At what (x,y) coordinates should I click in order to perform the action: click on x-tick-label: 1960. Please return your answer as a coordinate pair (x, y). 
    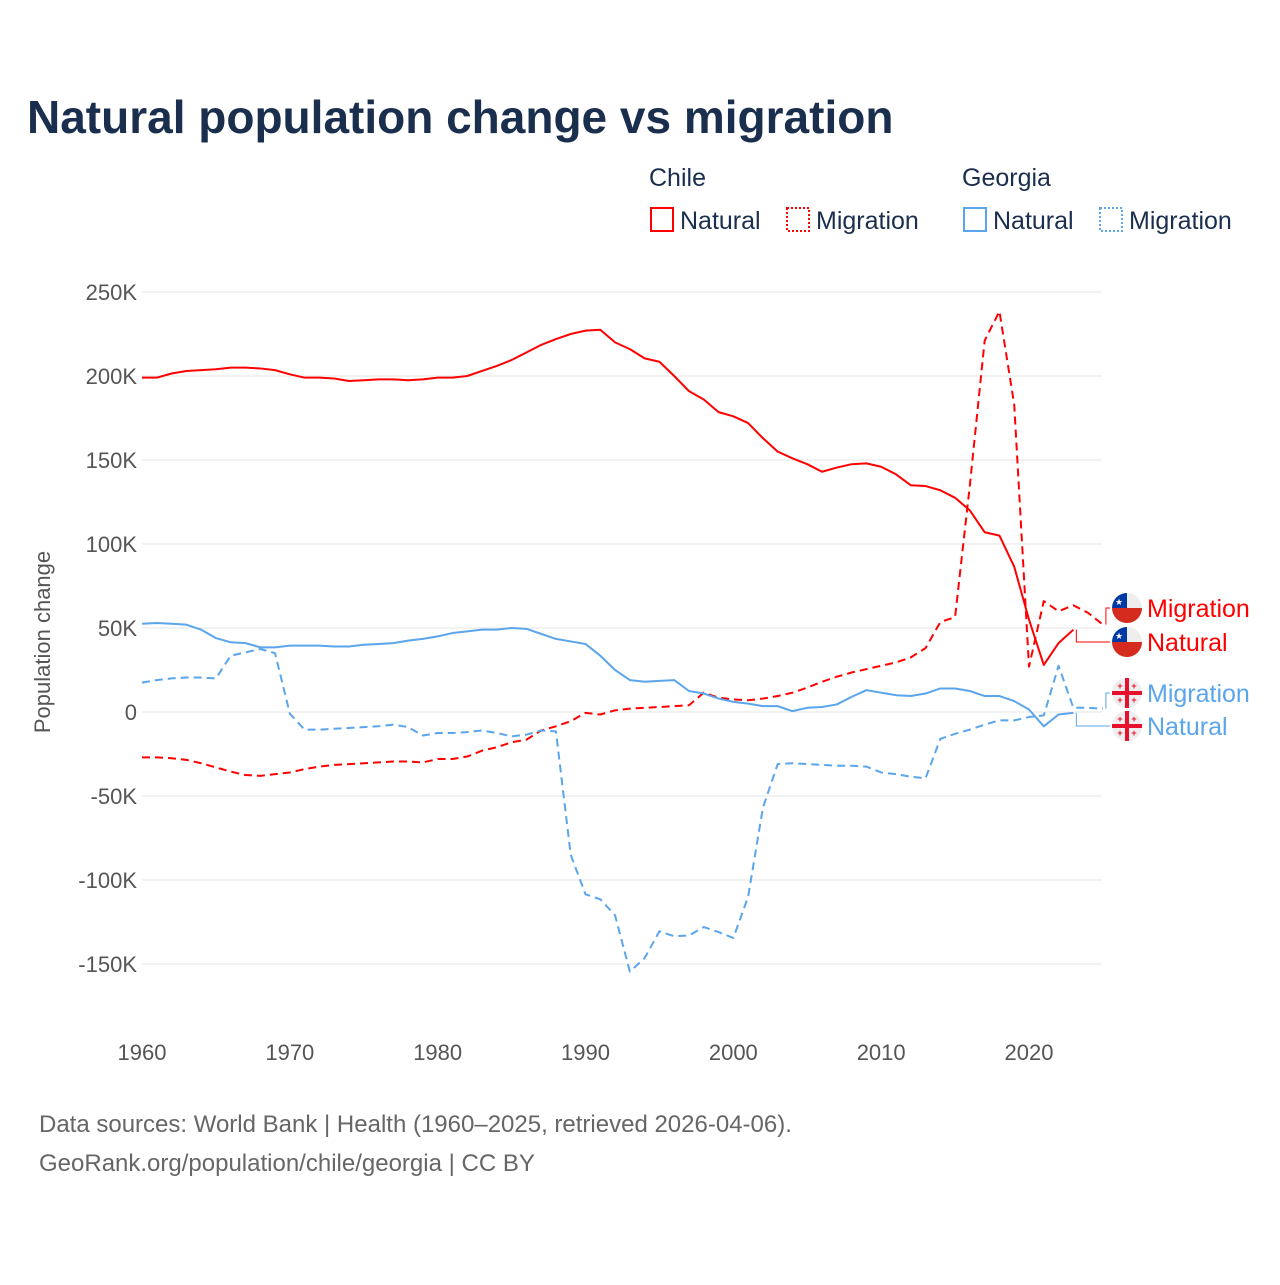
    Looking at the image, I should click on (142, 1052).